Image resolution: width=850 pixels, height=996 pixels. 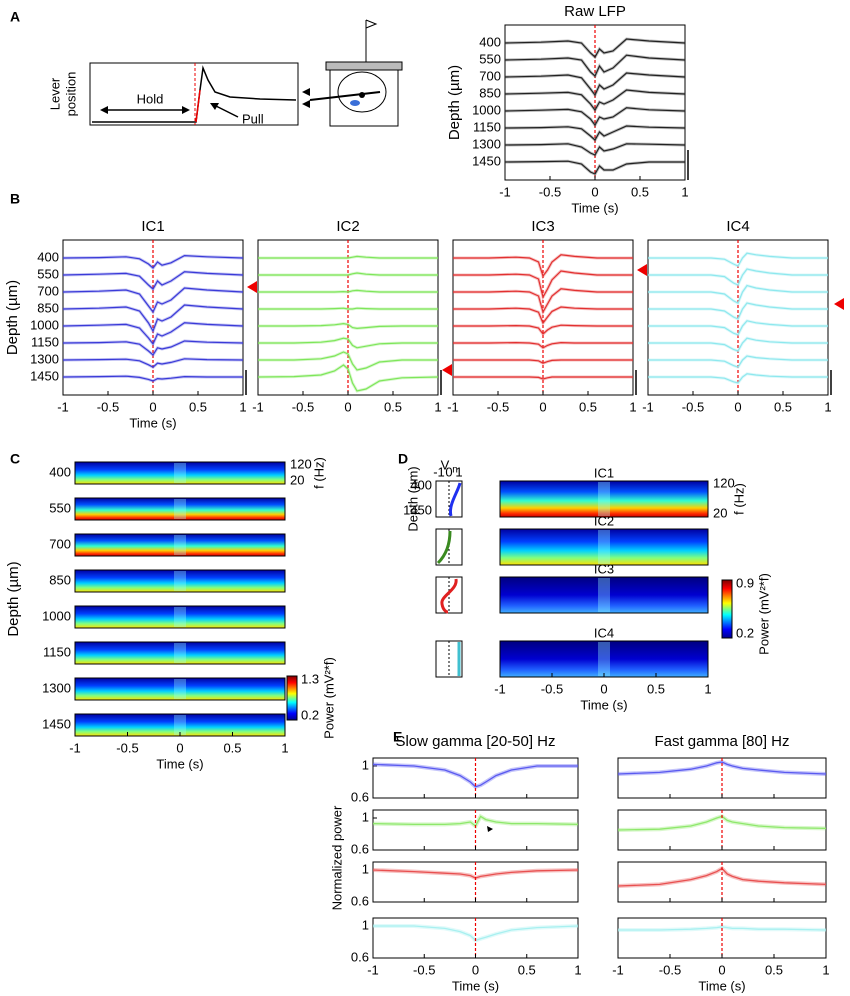 I want to click on freq-axis-label: f (Hz), so click(x=318, y=473).